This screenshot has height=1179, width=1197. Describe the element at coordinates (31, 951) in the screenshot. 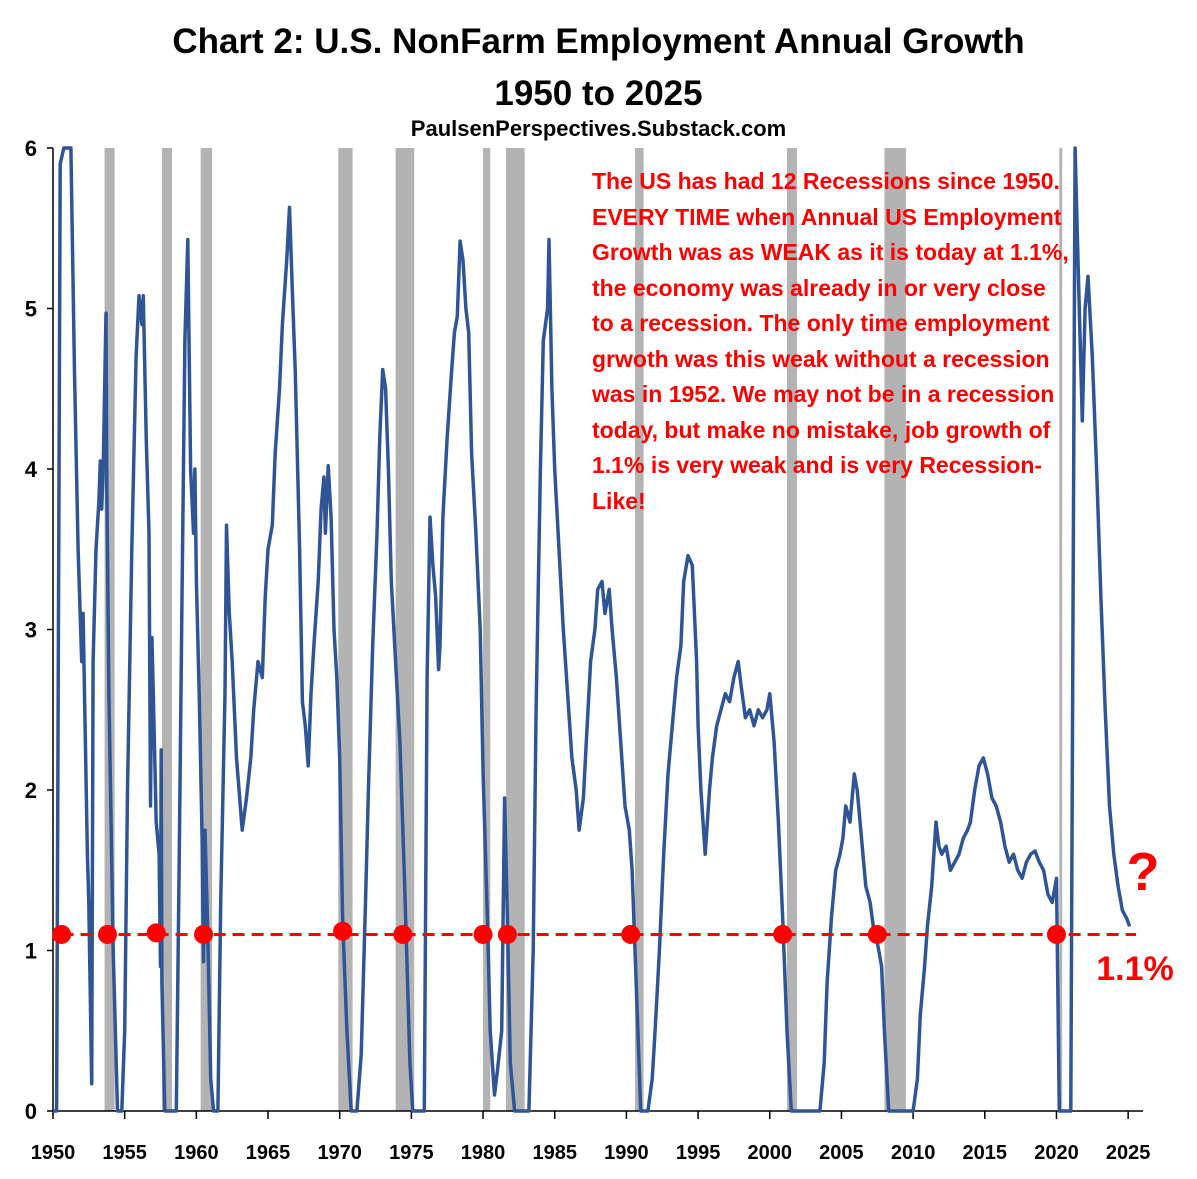

I see `y-tick-label: 1` at that location.